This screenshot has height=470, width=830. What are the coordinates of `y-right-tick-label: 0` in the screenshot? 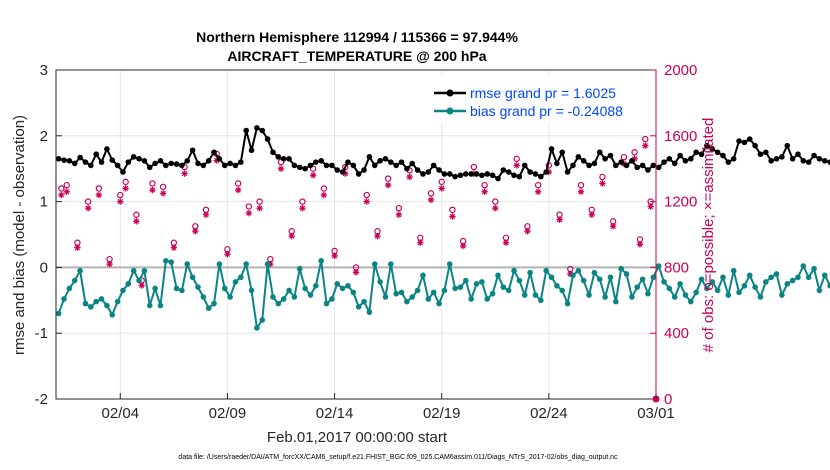 It's located at (668, 399).